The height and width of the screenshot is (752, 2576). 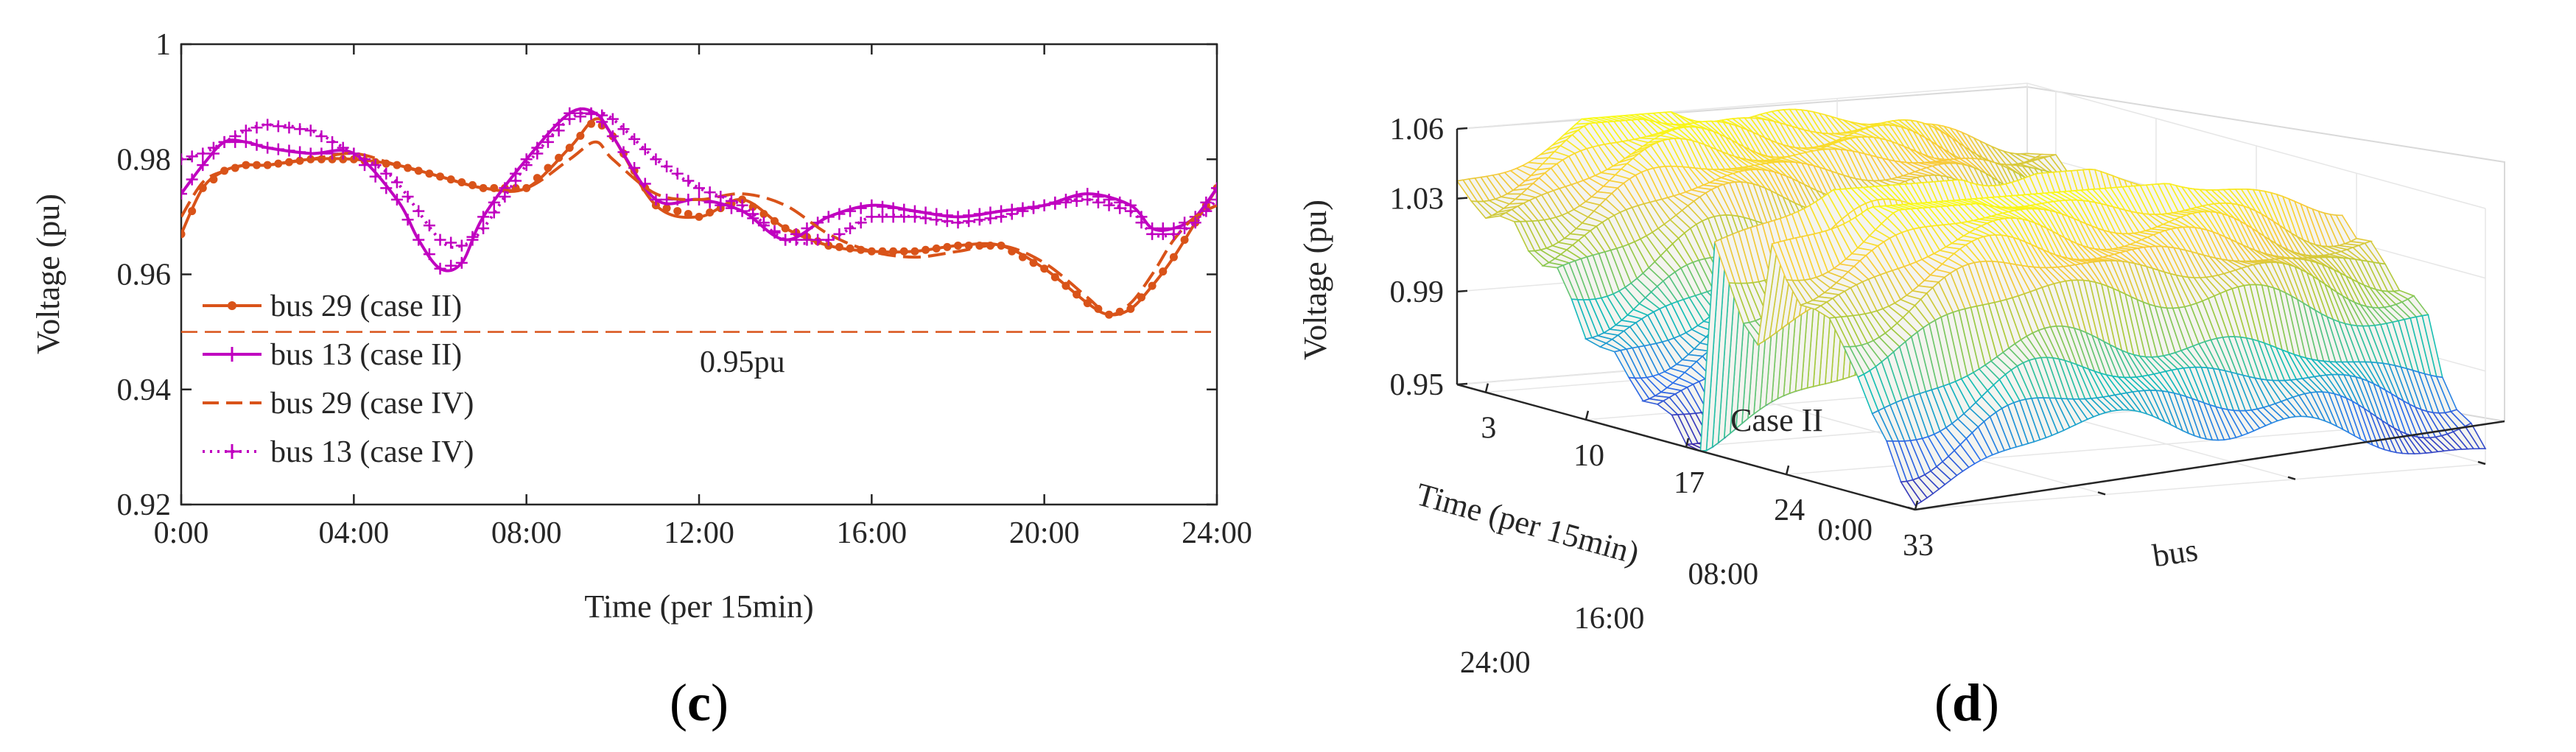 I want to click on bus-tick-label: 17, so click(x=1689, y=483).